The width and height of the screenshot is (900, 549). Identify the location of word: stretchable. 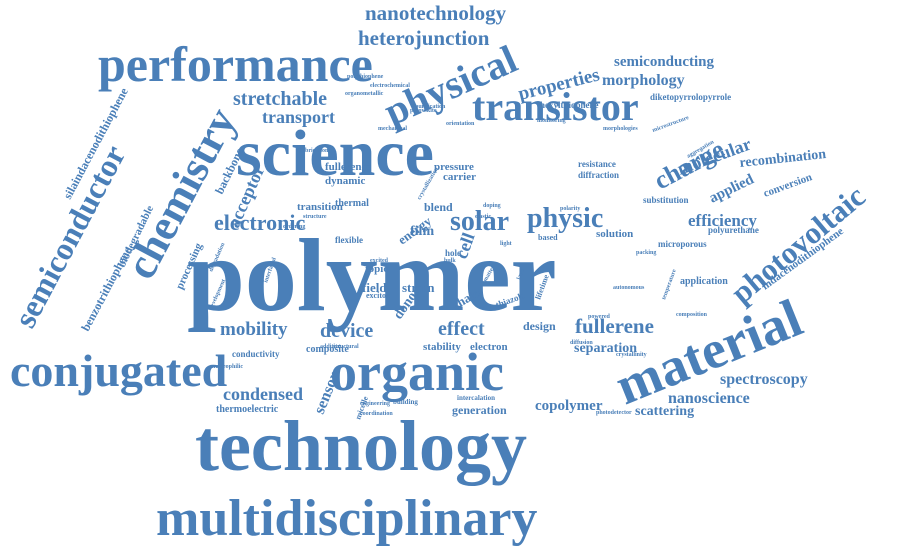
(280, 99).